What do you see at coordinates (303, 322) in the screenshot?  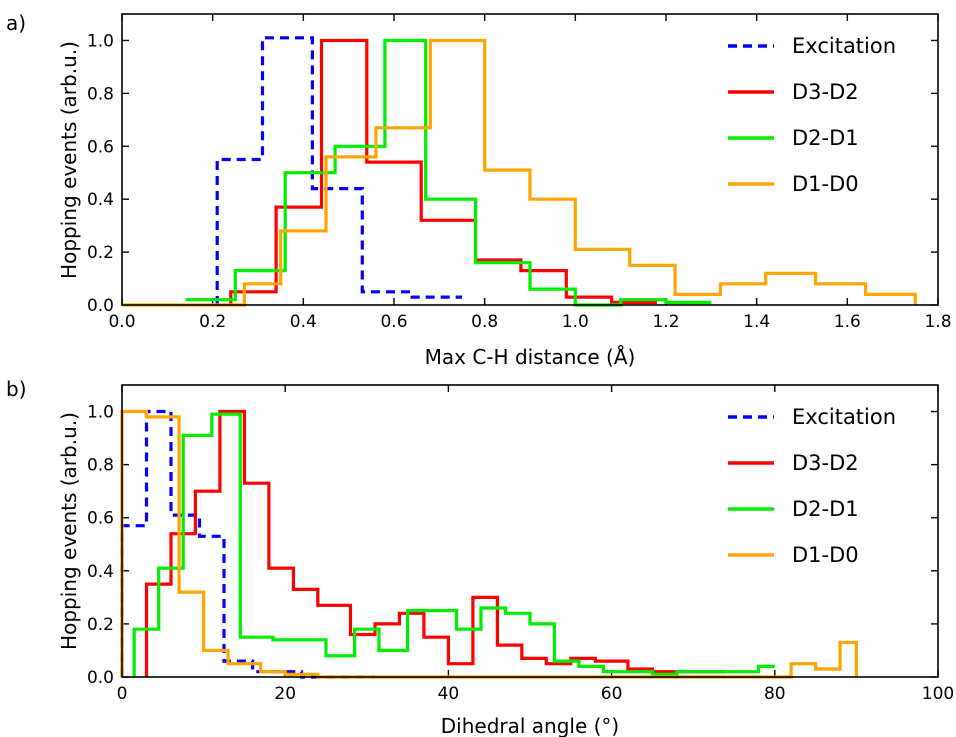 I see `x-tick-label: 0.4` at bounding box center [303, 322].